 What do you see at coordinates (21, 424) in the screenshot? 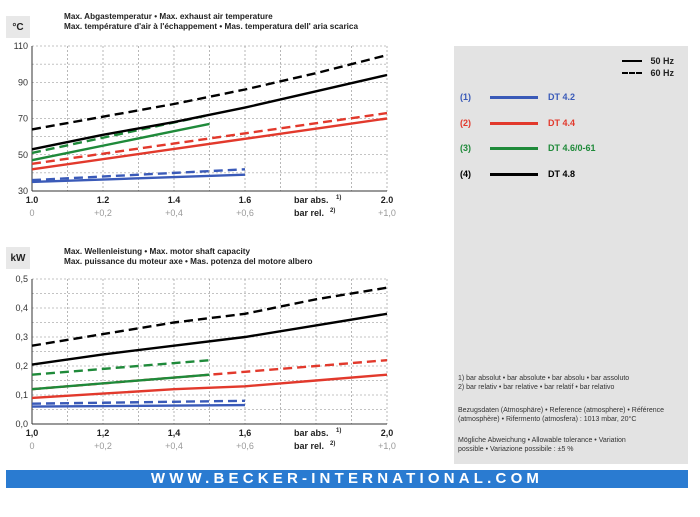
I see `y-tick-label: 0,0` at bounding box center [21, 424].